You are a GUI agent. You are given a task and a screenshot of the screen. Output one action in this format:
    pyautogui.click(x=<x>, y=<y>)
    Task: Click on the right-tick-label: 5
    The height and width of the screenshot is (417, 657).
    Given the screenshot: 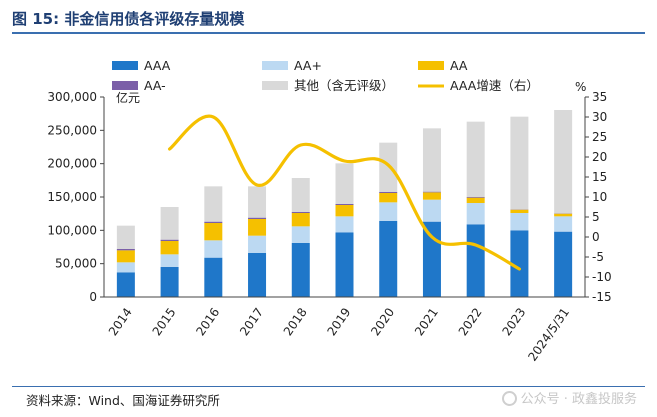 What is the action you would take?
    pyautogui.click(x=596, y=217)
    